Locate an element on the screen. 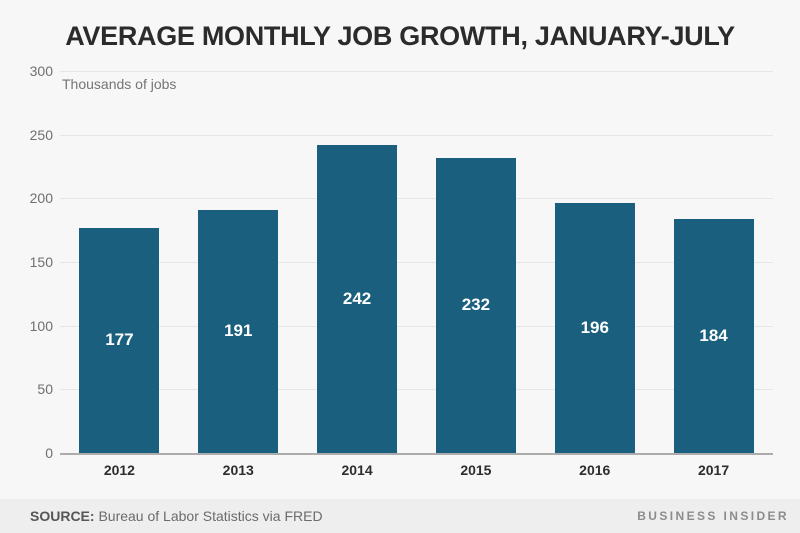  bar-value-label: 232 is located at coordinates (476, 305).